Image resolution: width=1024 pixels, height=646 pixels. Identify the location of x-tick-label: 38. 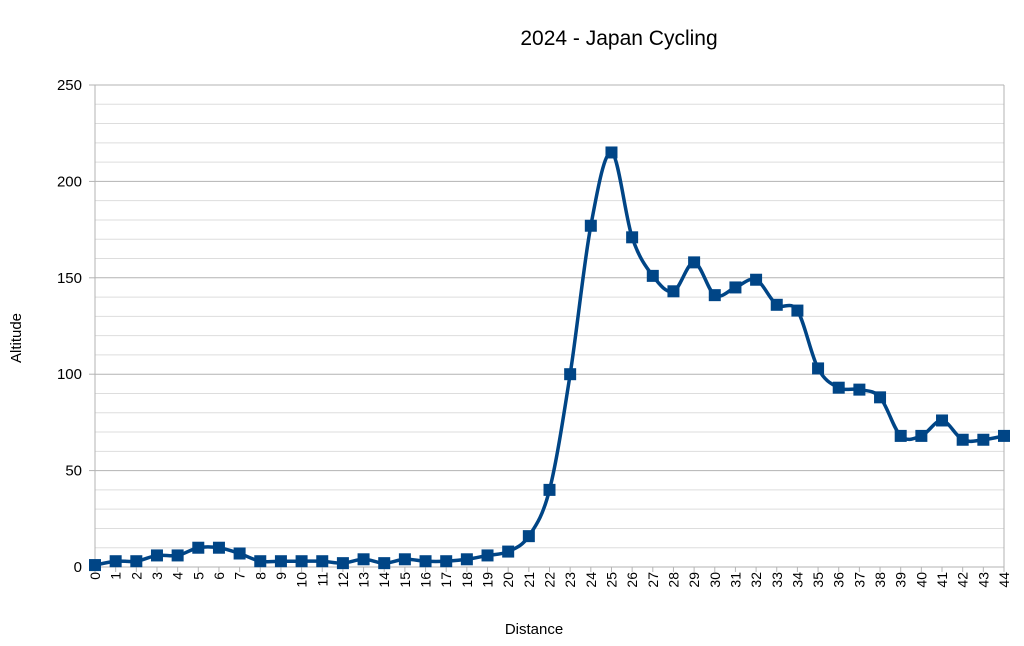
(880, 580).